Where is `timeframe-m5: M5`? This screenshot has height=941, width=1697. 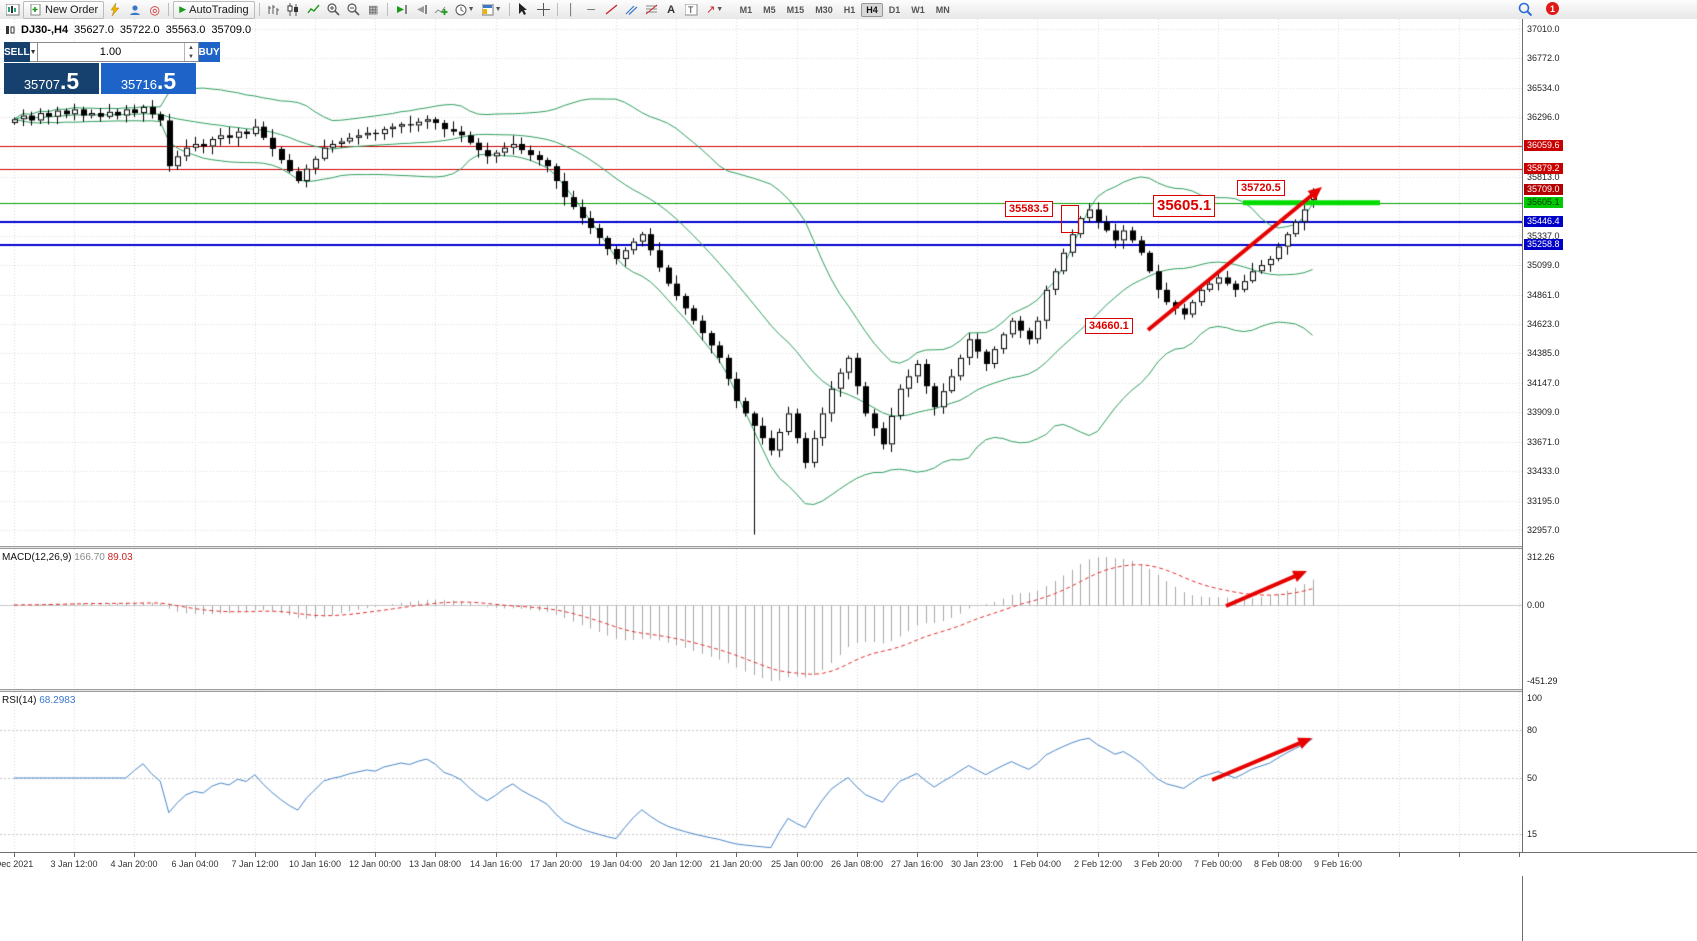 timeframe-m5: M5 is located at coordinates (769, 9).